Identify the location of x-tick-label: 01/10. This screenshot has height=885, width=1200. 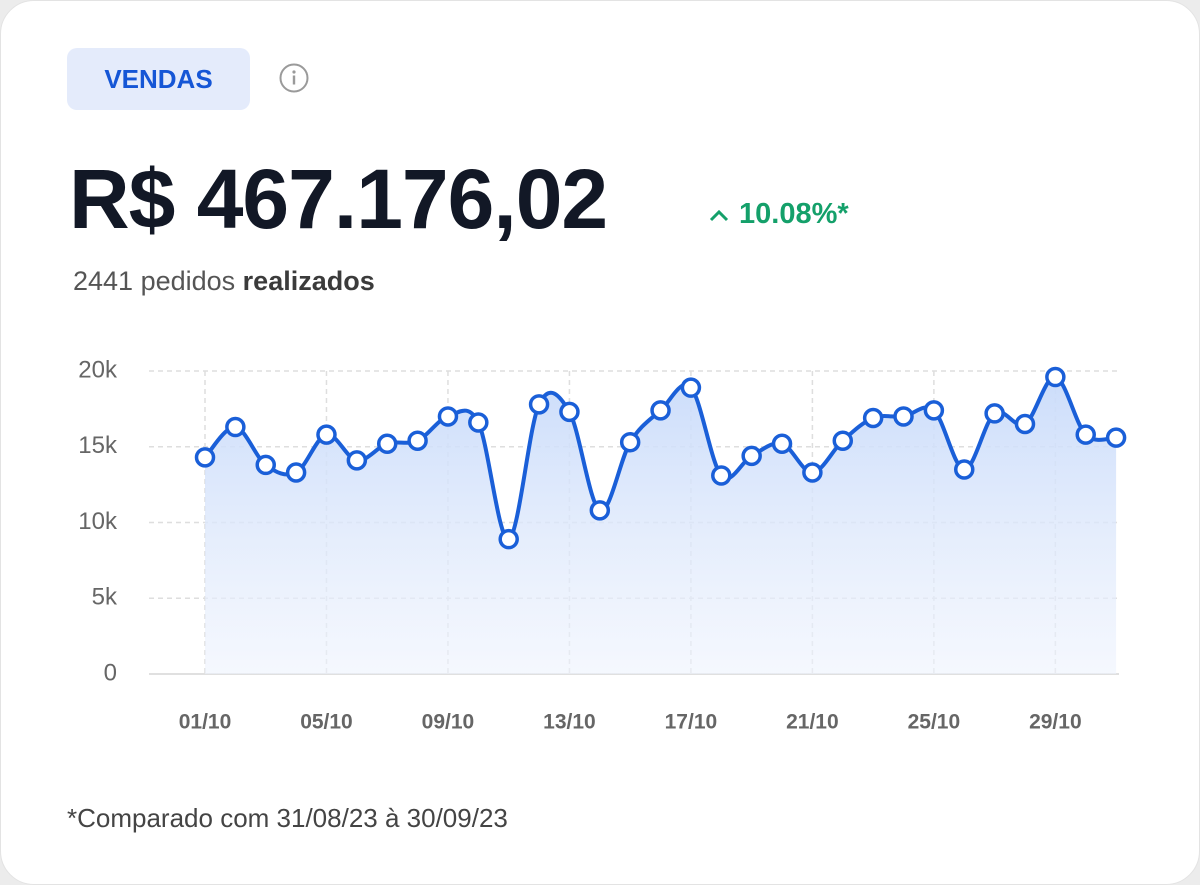
(205, 722).